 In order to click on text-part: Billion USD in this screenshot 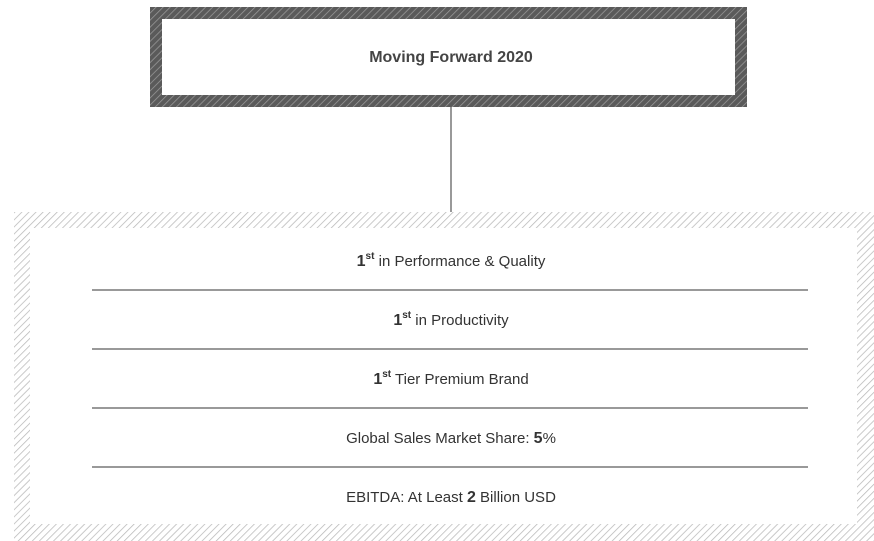, I will do `click(516, 497)`.